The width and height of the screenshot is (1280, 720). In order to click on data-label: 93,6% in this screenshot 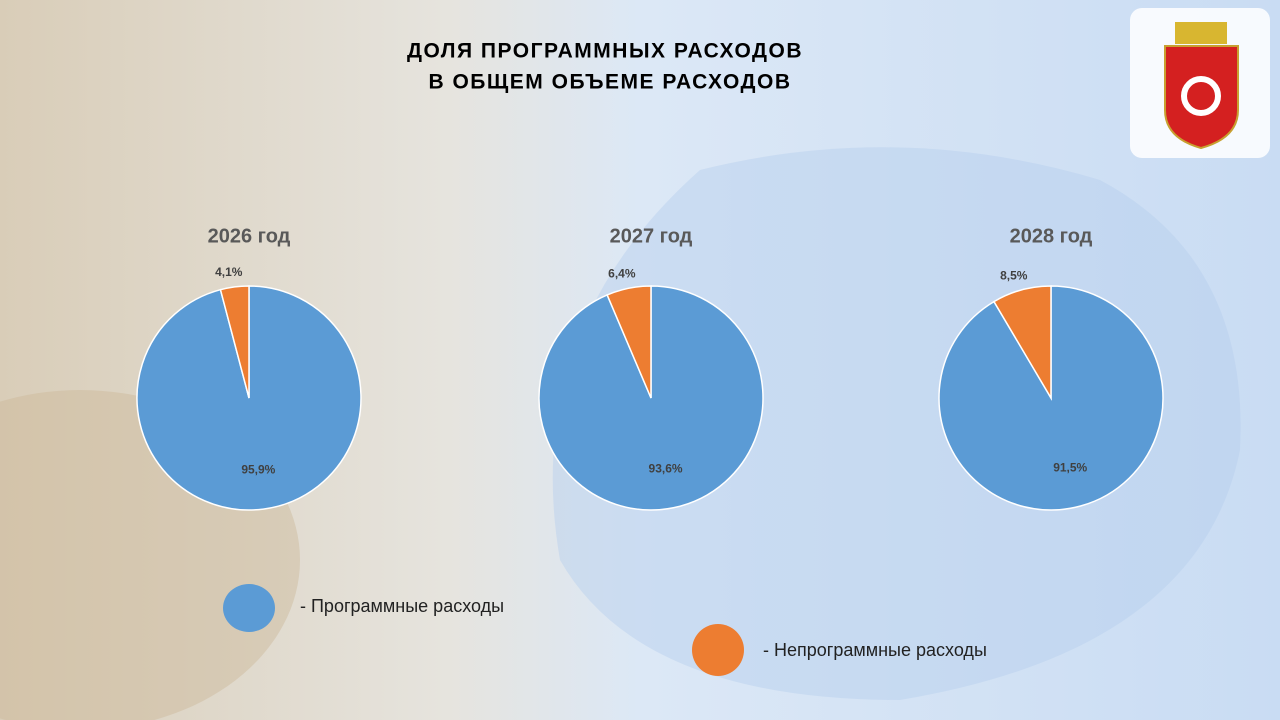, I will do `click(666, 469)`.